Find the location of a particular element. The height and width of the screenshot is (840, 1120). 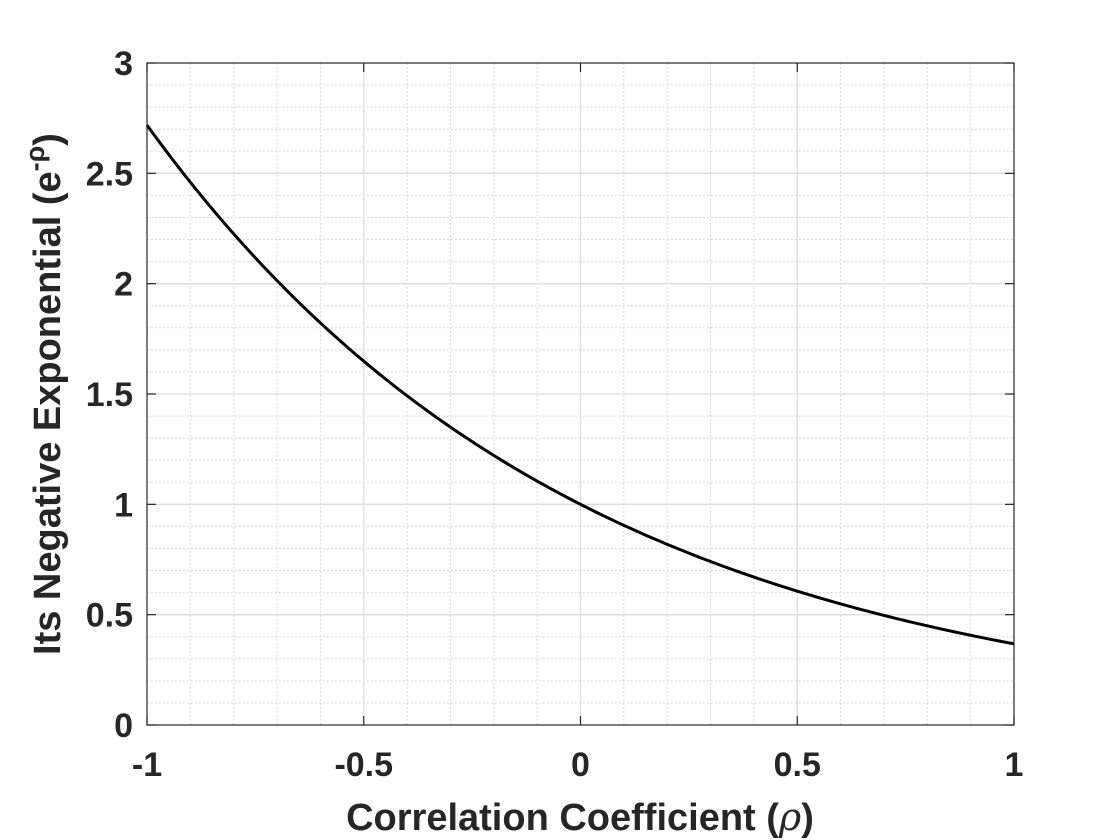

x-tick-label: 1 is located at coordinates (1014, 765).